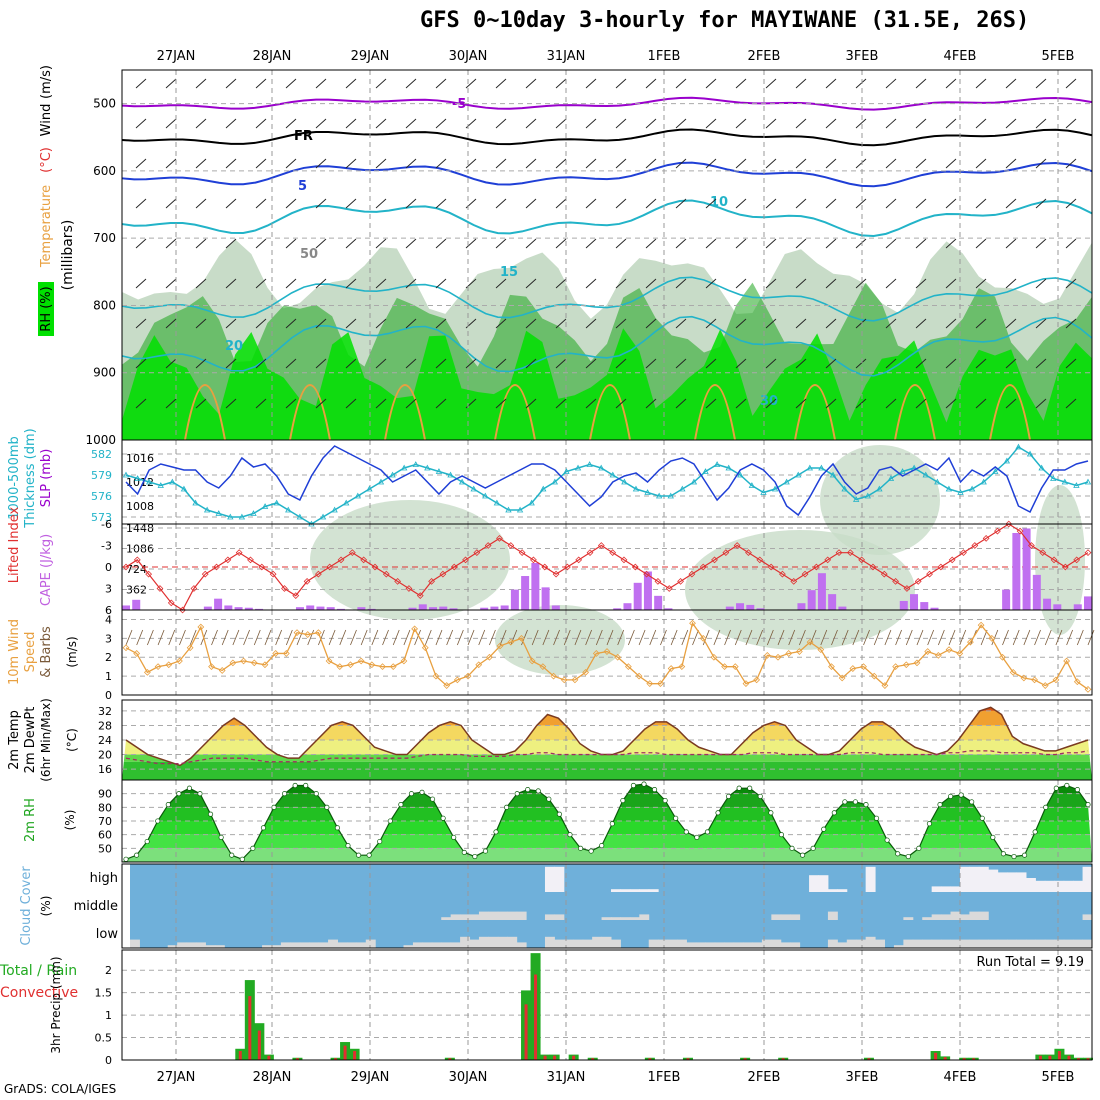  I want to click on footer-credit: GrADS: COLA/IGES, so click(60, 1089).